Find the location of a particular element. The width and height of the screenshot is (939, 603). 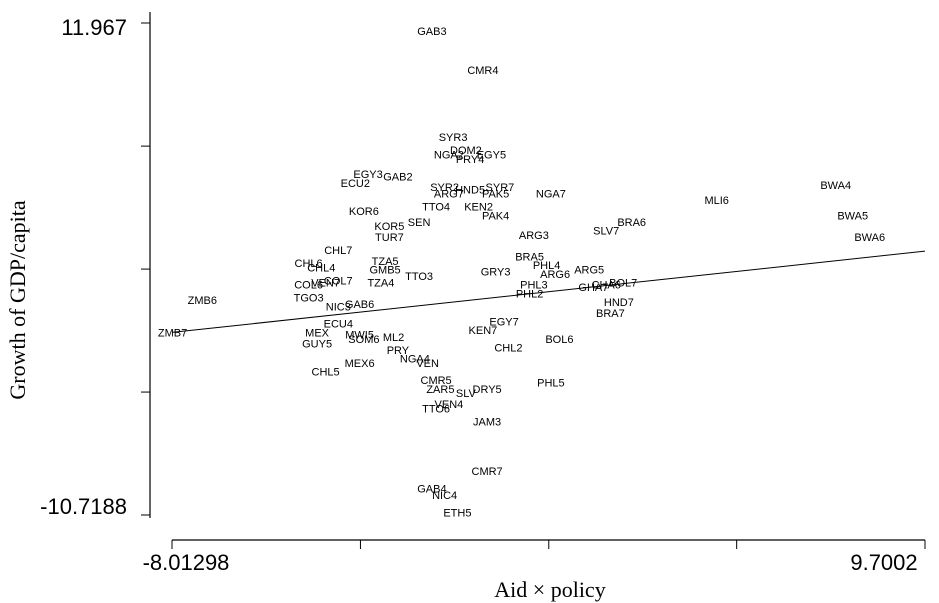

point-label: SEN is located at coordinates (419, 223).